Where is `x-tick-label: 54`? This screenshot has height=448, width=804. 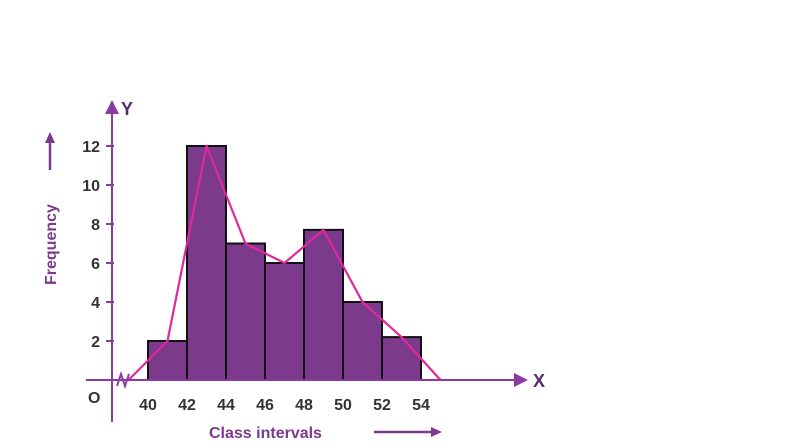
x-tick-label: 54 is located at coordinates (421, 405).